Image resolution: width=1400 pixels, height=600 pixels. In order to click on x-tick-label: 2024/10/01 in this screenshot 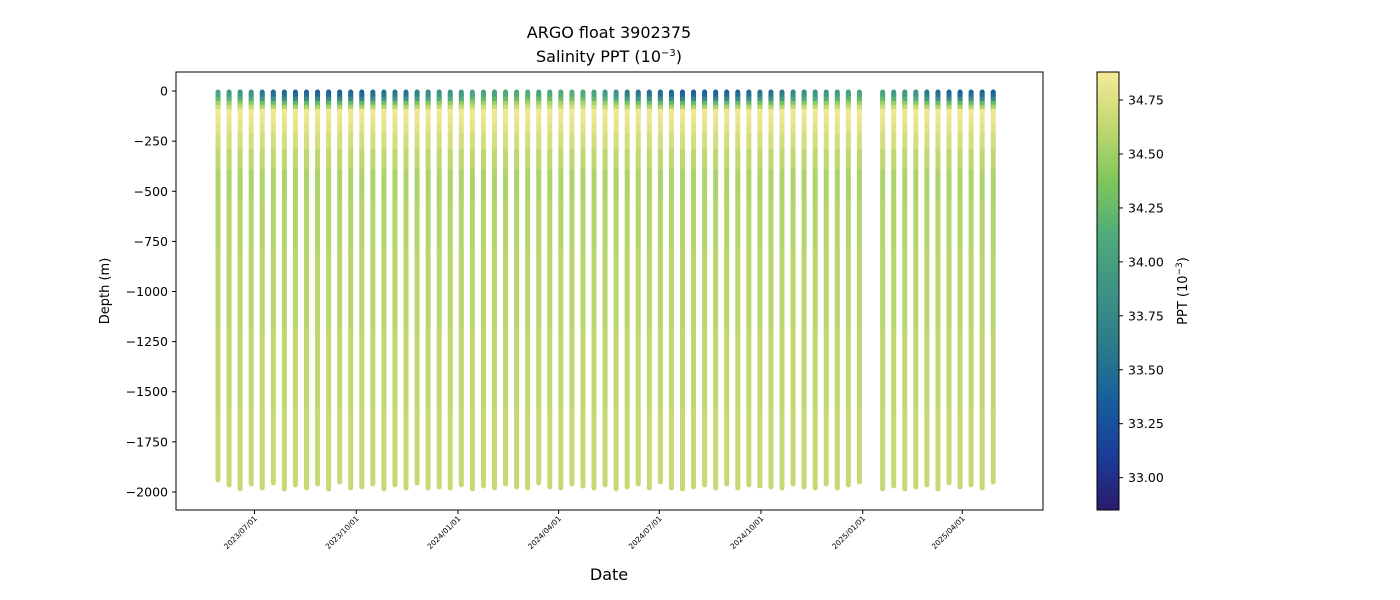, I will do `click(746, 532)`.